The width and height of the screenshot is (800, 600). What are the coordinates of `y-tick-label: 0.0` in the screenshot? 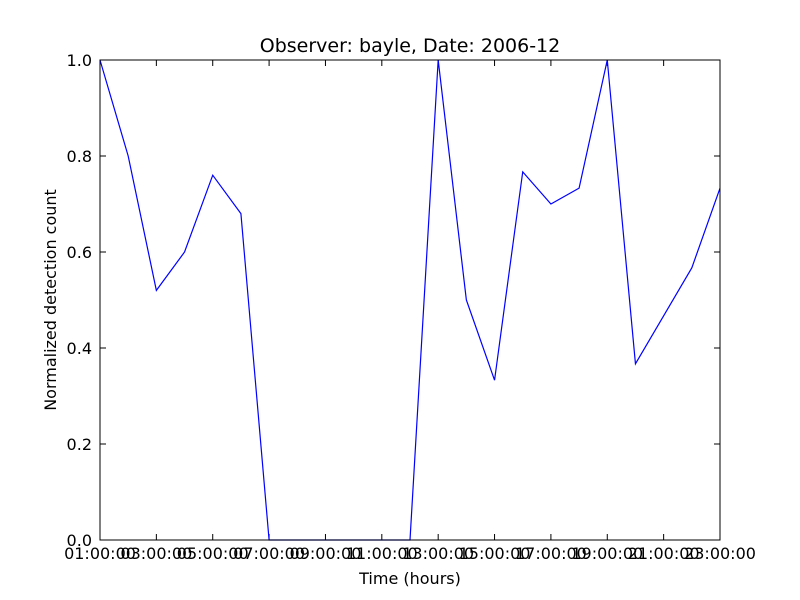 It's located at (79, 540).